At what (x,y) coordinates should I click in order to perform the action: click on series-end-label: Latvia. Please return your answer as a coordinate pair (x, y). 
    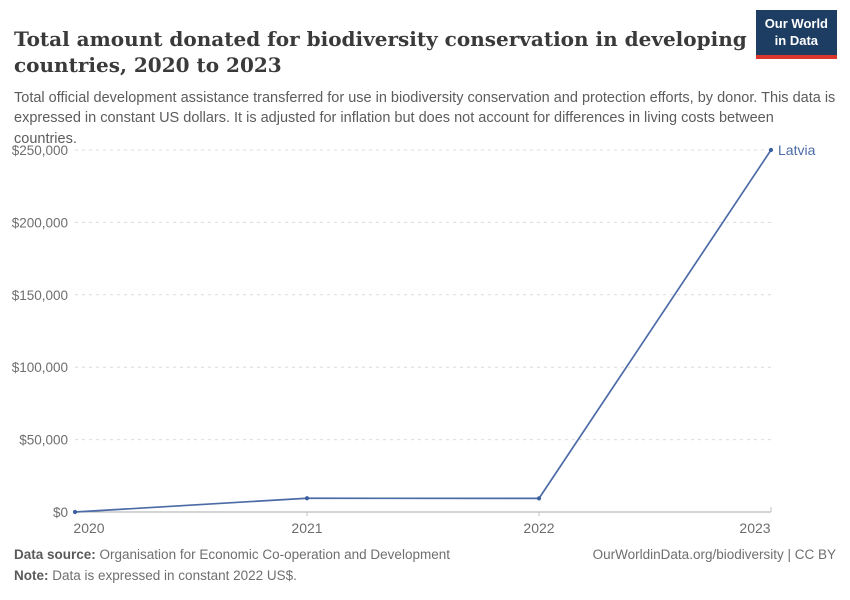
    Looking at the image, I should click on (797, 150).